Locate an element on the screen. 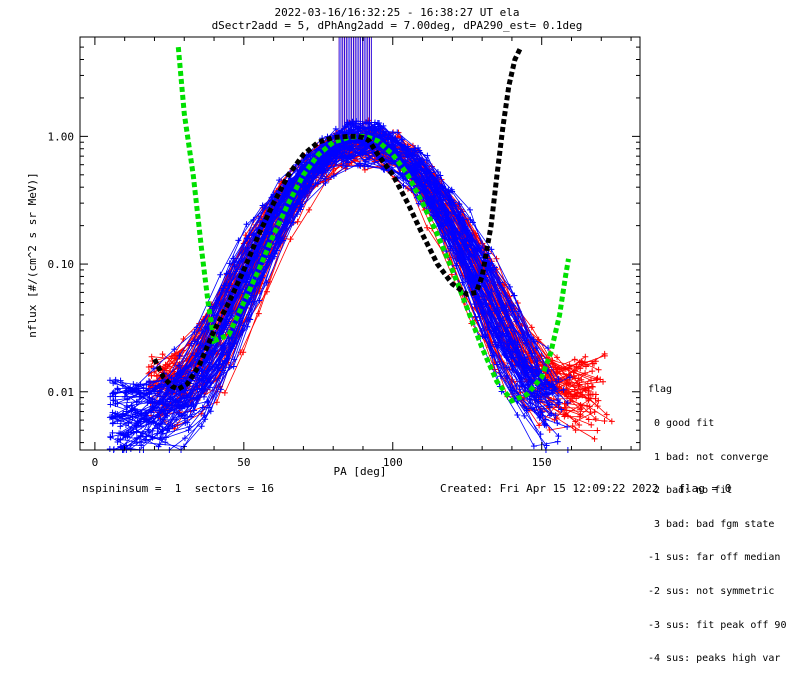  legend-item: 2 bad: no fit is located at coordinates (690, 491).